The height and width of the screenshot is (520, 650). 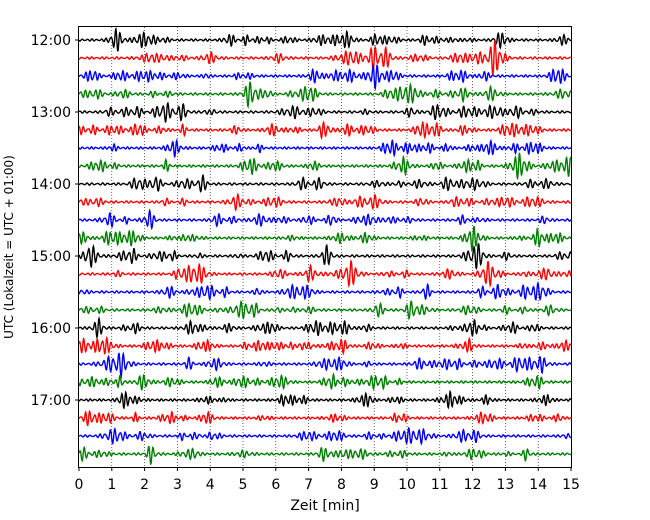 What do you see at coordinates (111, 485) in the screenshot?
I see `x-tick-label-1: 1` at bounding box center [111, 485].